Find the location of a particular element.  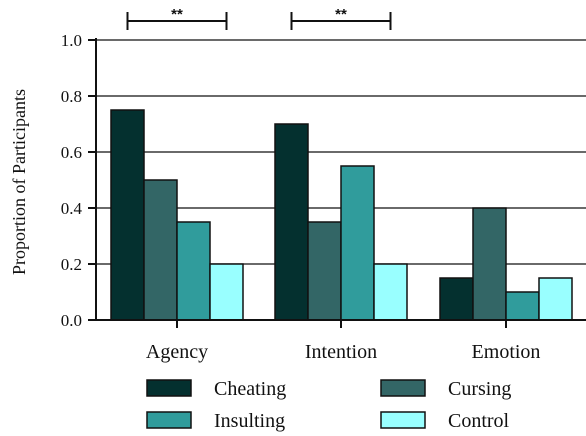

y-tick-label: 0.0 is located at coordinates (71, 320).